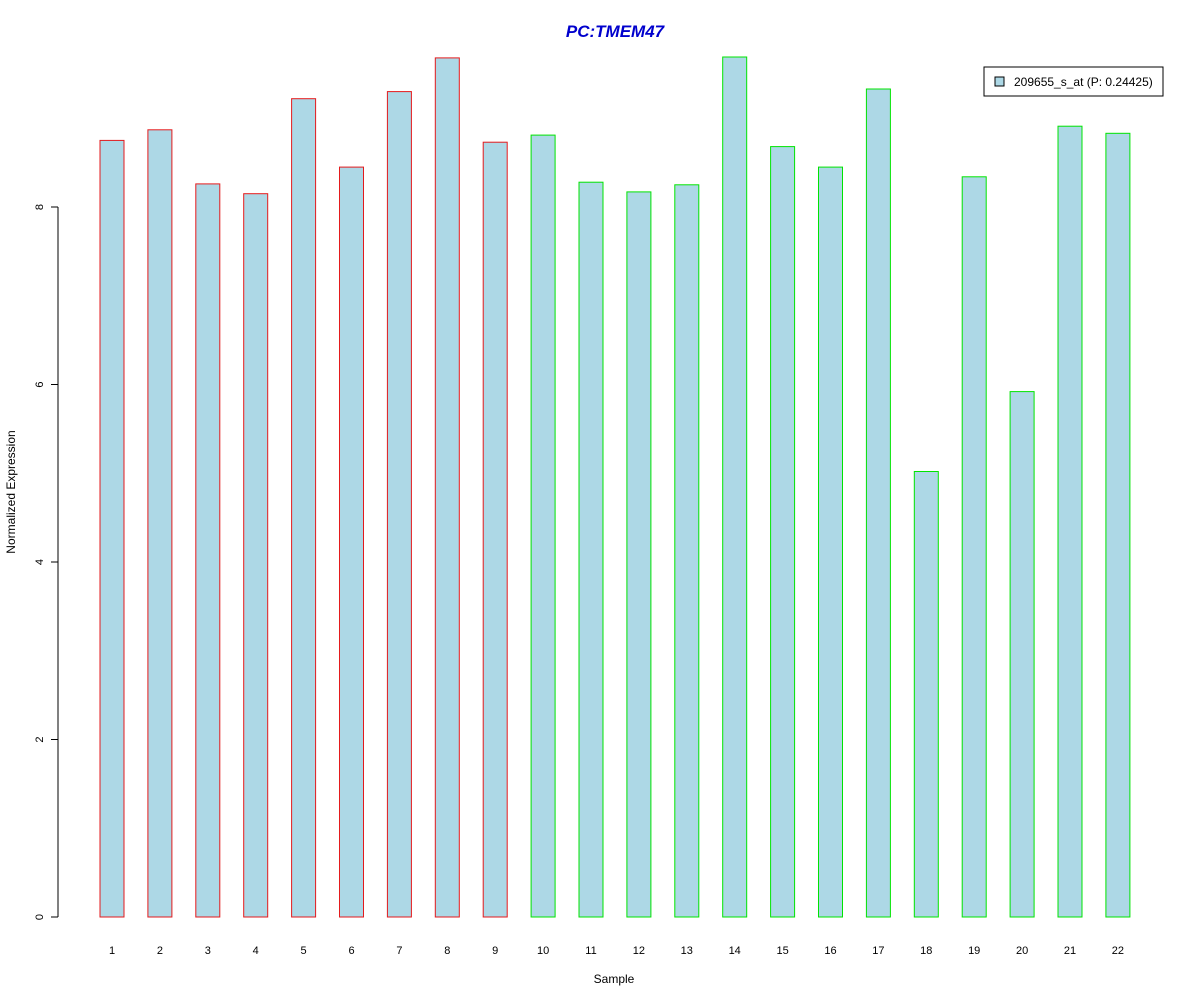 The width and height of the screenshot is (1200, 1000). What do you see at coordinates (304, 951) in the screenshot?
I see `x-tick-label: 5` at bounding box center [304, 951].